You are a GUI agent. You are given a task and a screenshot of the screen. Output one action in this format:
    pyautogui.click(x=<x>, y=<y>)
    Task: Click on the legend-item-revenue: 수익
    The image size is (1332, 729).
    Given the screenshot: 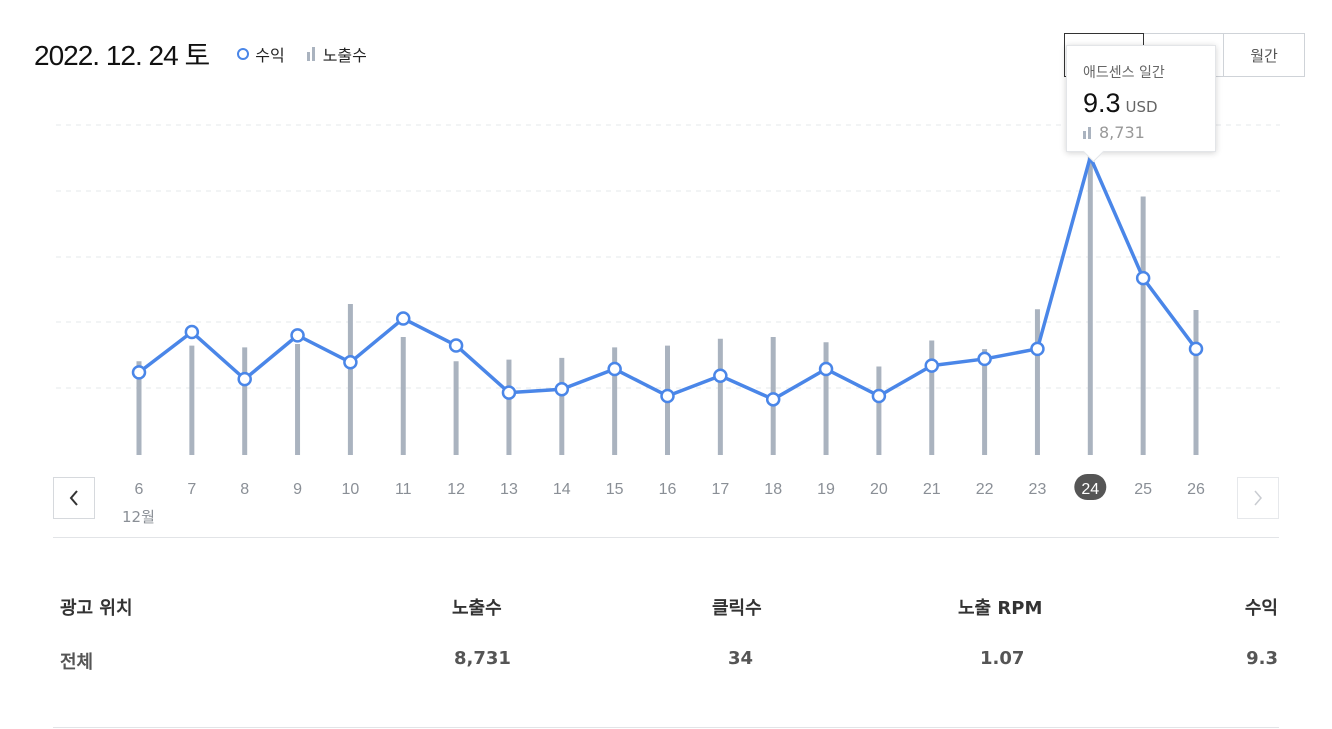 What is the action you would take?
    pyautogui.click(x=261, y=54)
    